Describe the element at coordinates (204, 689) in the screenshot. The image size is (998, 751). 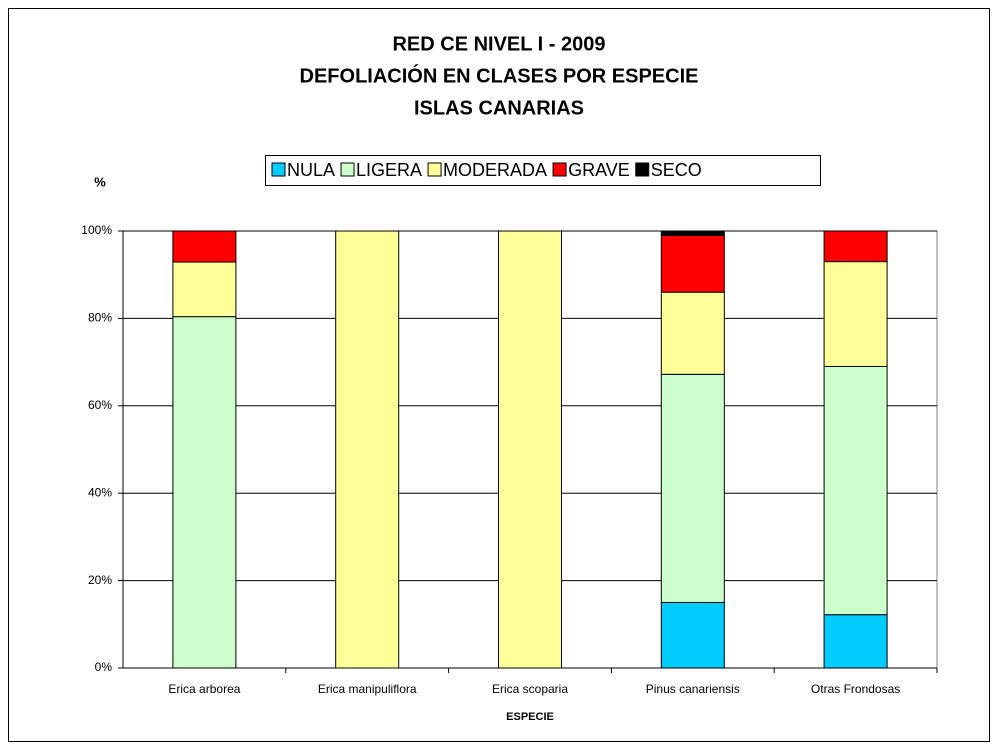
I see `x-tick-label: Erica arborea` at that location.